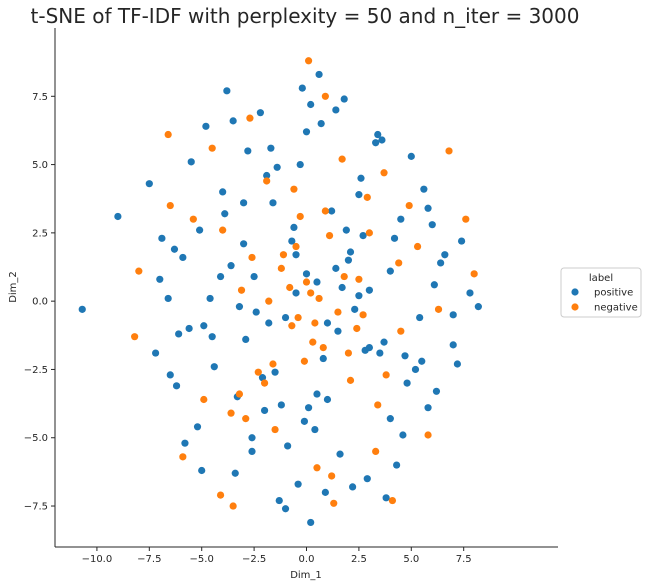  Describe the element at coordinates (149, 559) in the screenshot. I see `x-tick-label: −7.5` at that location.